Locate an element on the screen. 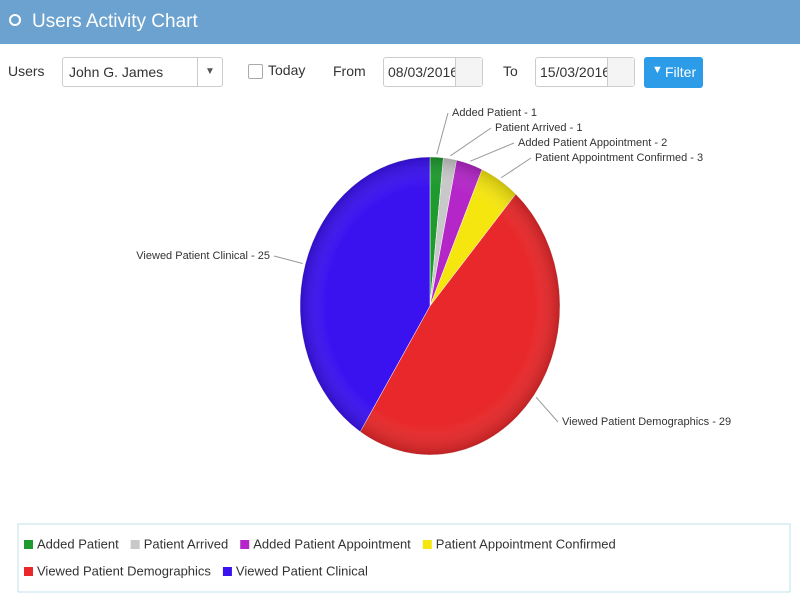  from-date: 08/03/2016 is located at coordinates (433, 72).